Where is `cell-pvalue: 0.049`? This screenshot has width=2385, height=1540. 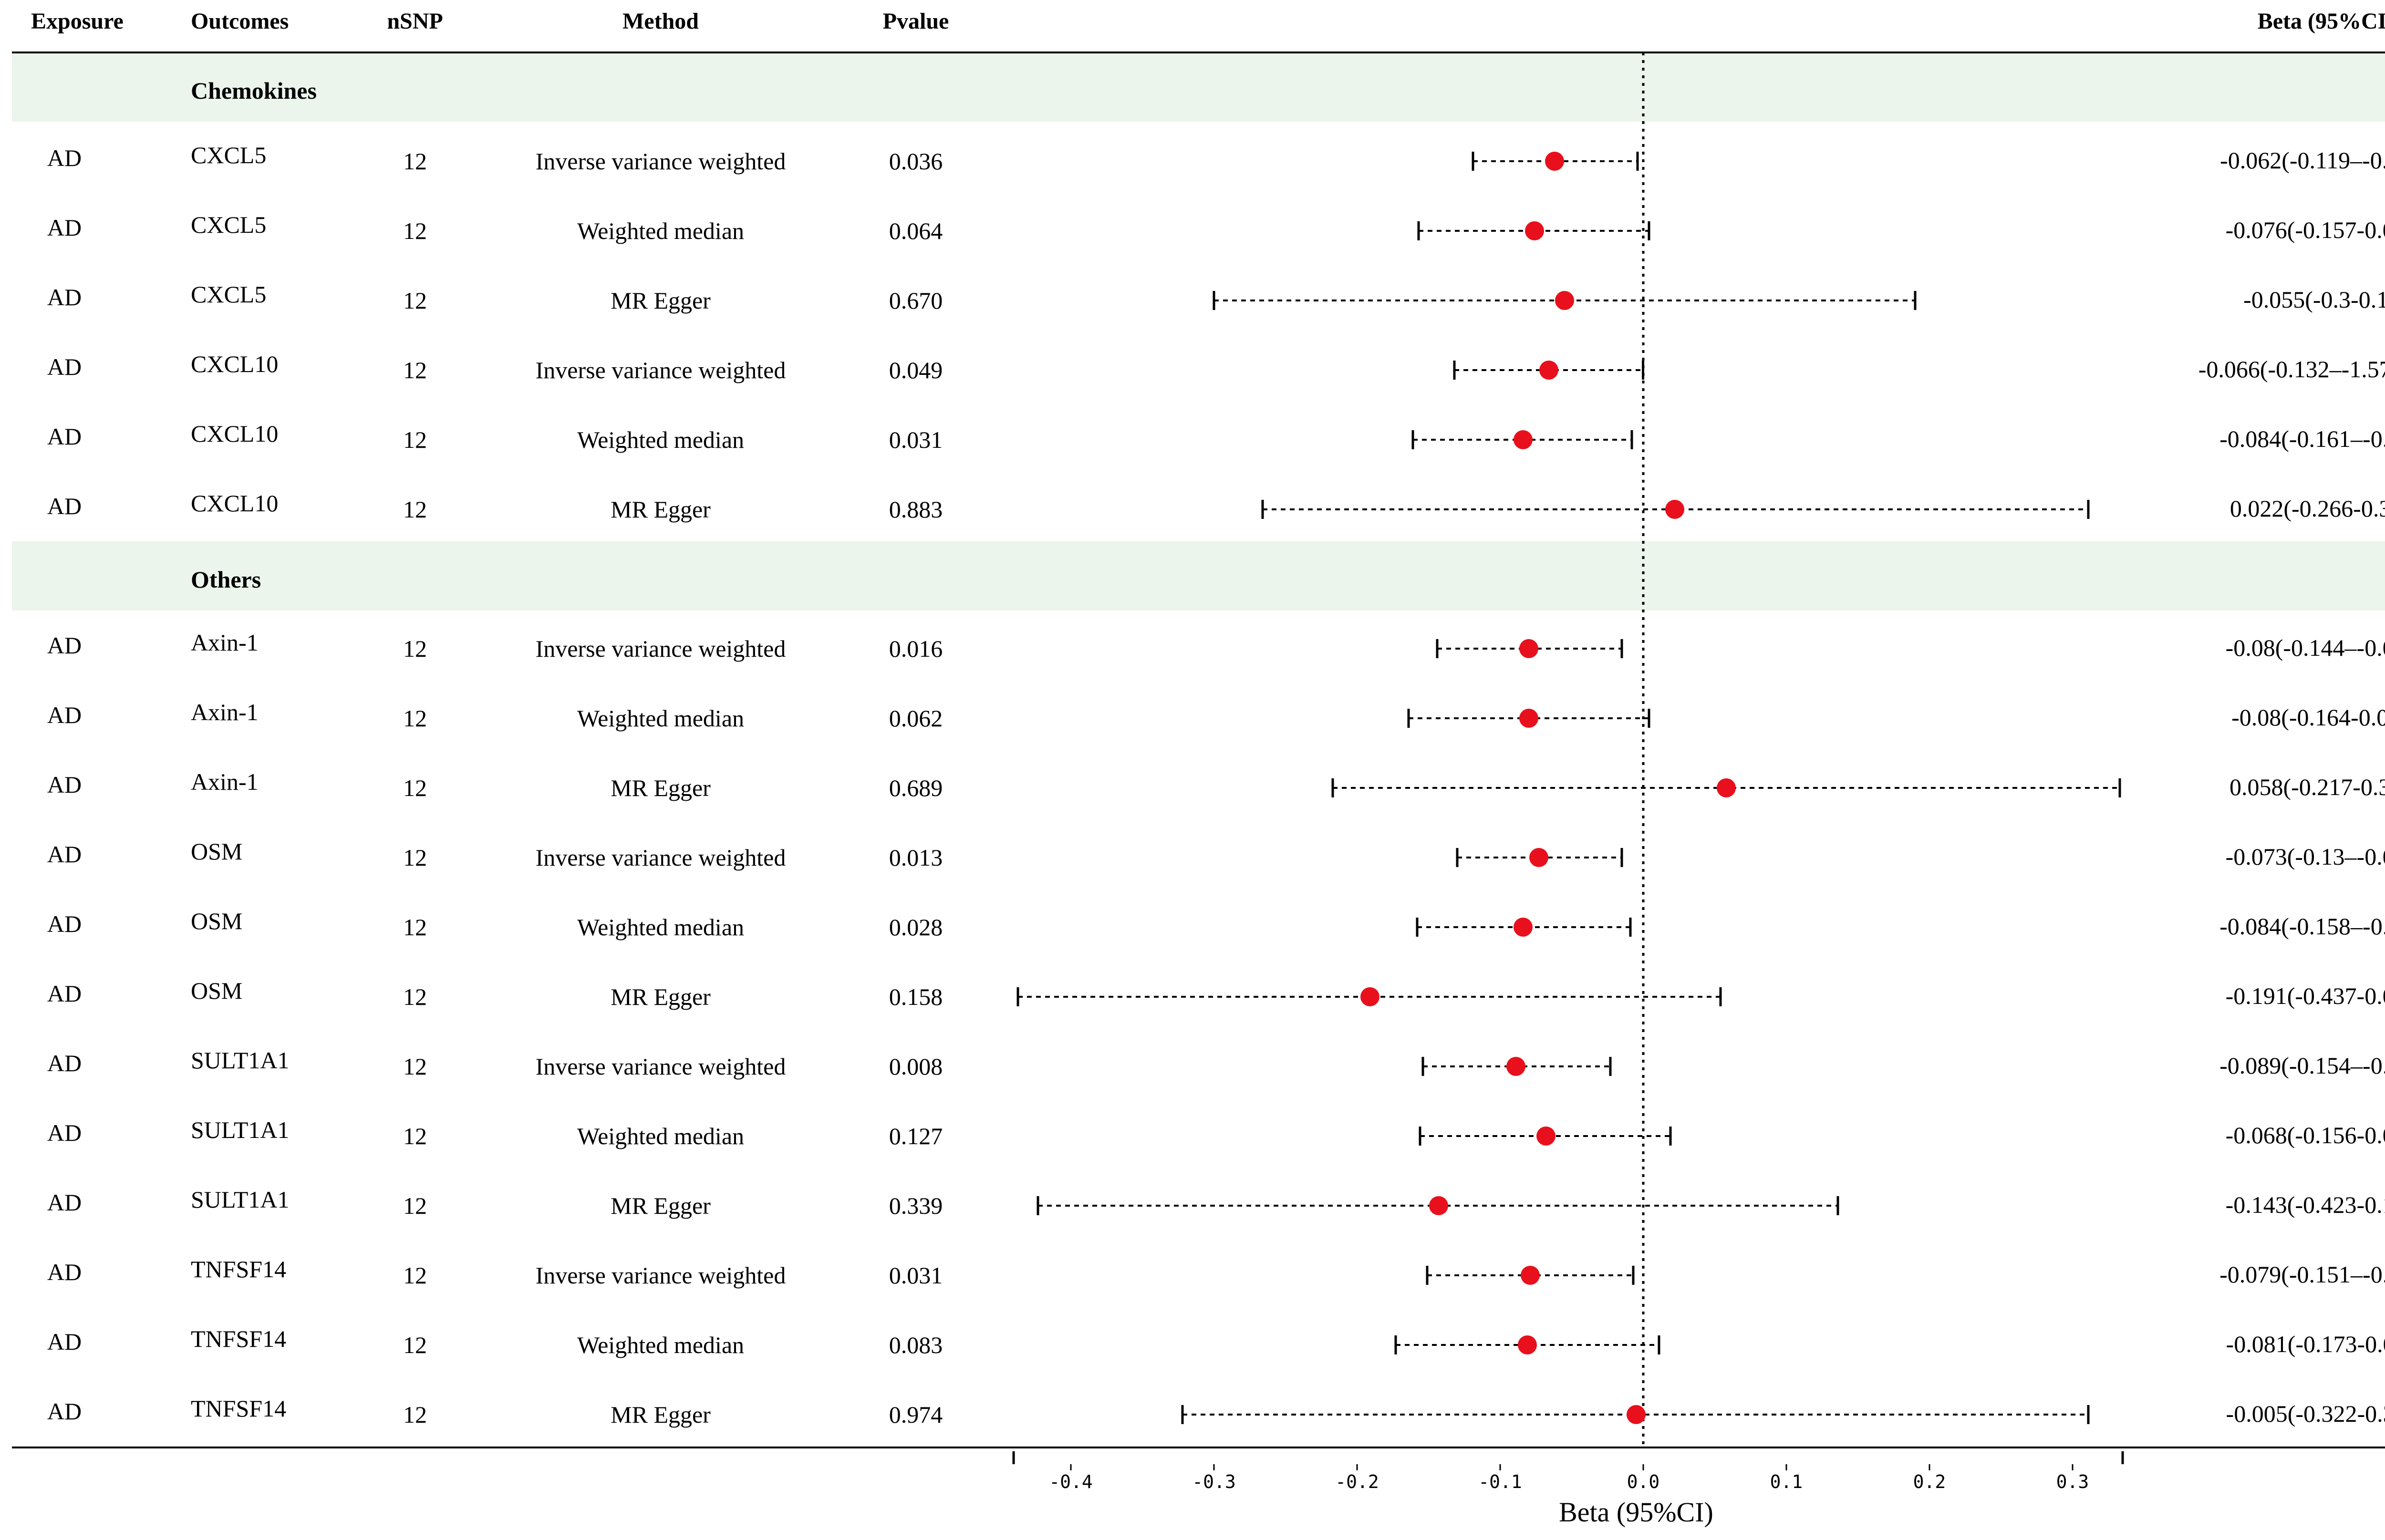 cell-pvalue: 0.049 is located at coordinates (916, 370).